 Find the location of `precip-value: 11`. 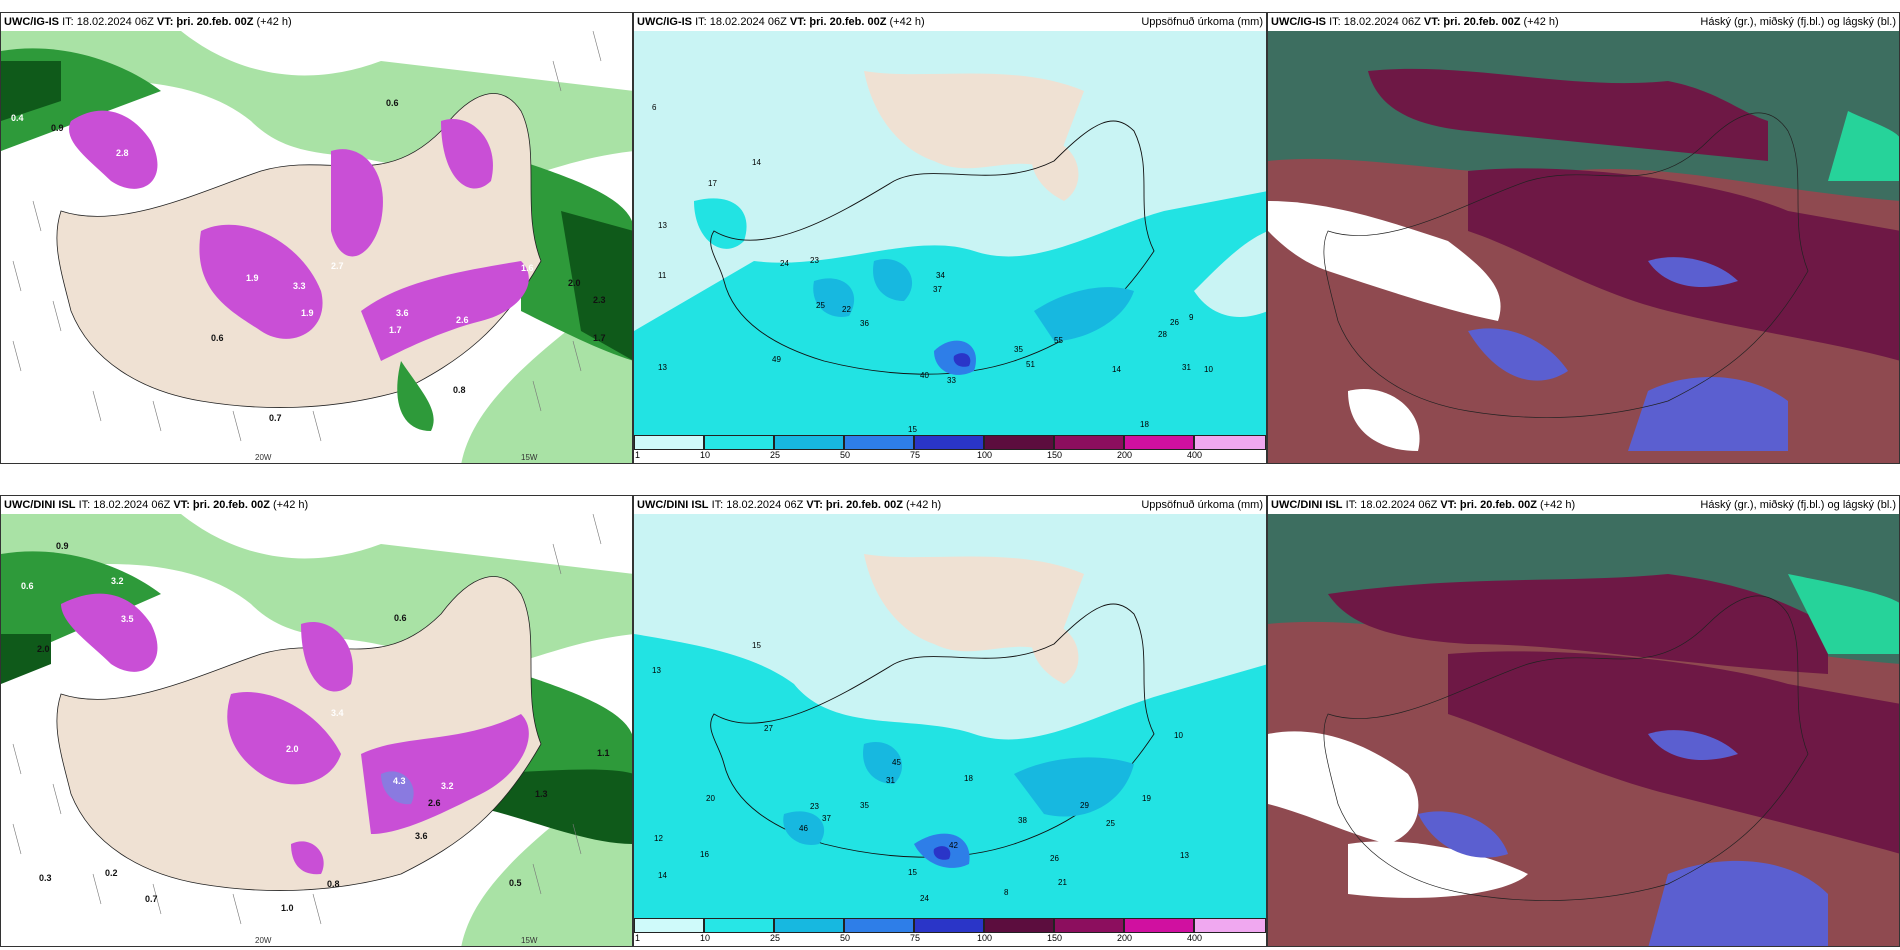

precip-value: 11 is located at coordinates (662, 275).